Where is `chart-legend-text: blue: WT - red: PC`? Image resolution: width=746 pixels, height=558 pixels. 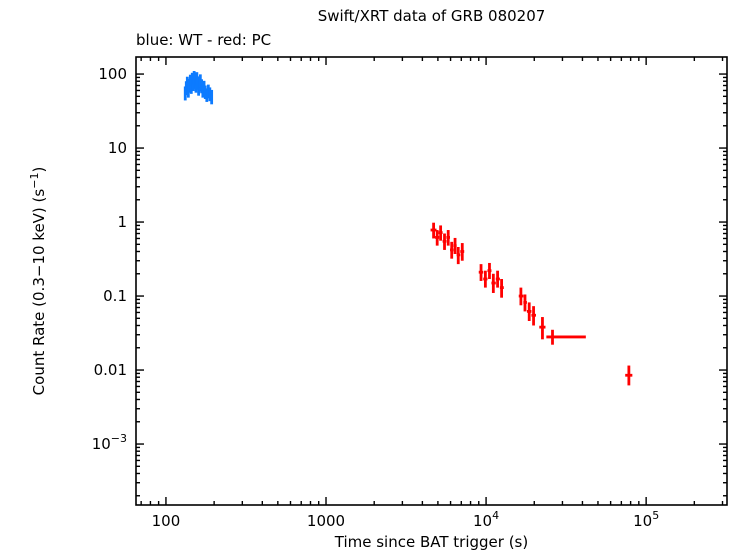 chart-legend-text: blue: WT - red: PC is located at coordinates (204, 40).